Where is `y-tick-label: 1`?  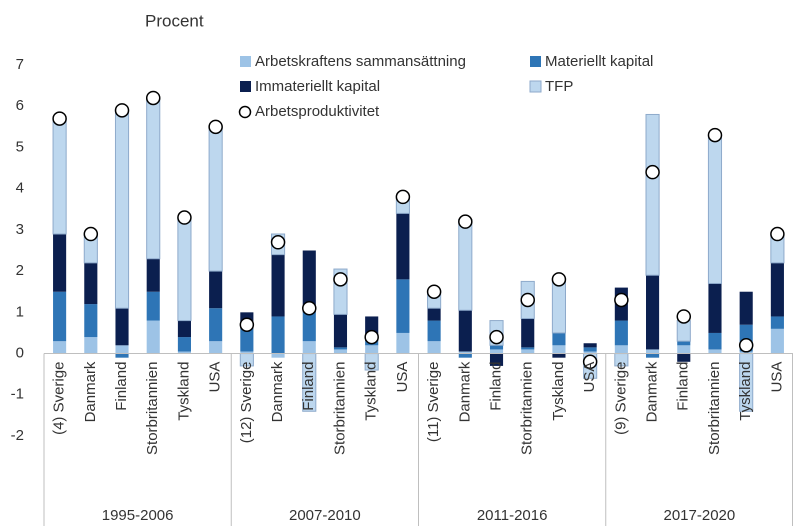
y-tick-label: 1 is located at coordinates (20, 311).